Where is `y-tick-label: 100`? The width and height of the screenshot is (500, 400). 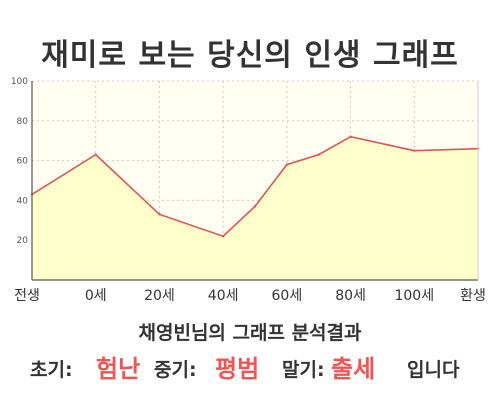
y-tick-label: 100 is located at coordinates (19, 82).